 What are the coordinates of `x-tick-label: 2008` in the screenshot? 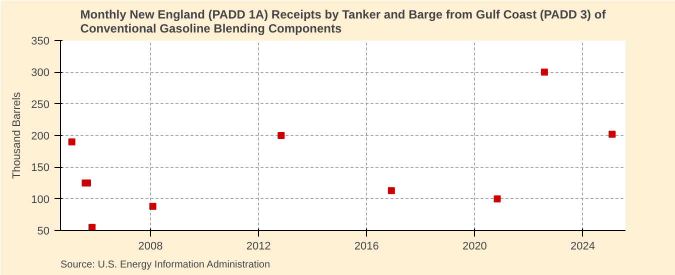 It's located at (150, 246).